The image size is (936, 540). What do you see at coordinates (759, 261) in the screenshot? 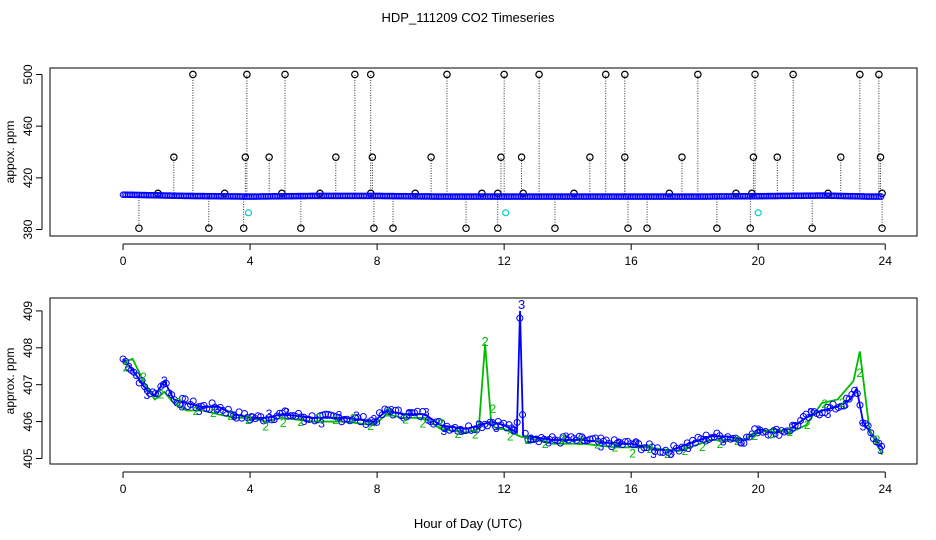
I see `top-x-tick-label: 20` at bounding box center [759, 261].